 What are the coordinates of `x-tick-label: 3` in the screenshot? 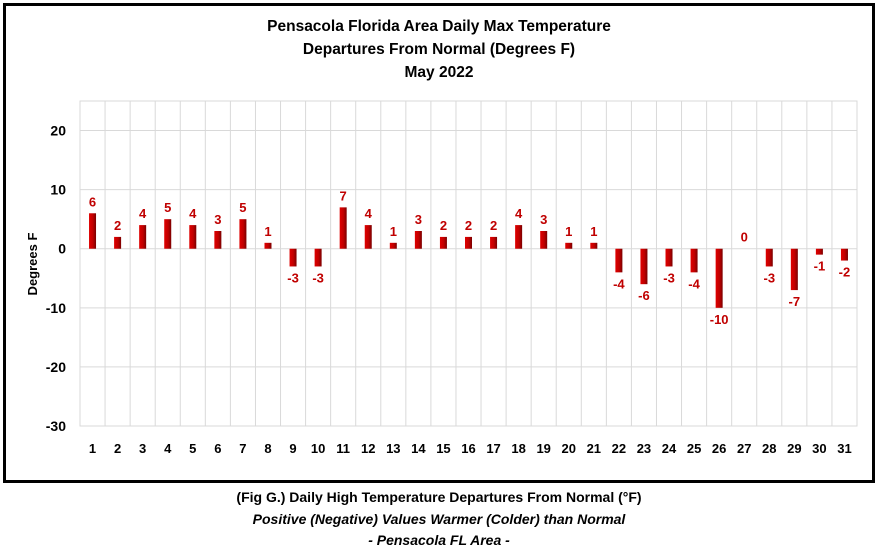 It's located at (142, 448).